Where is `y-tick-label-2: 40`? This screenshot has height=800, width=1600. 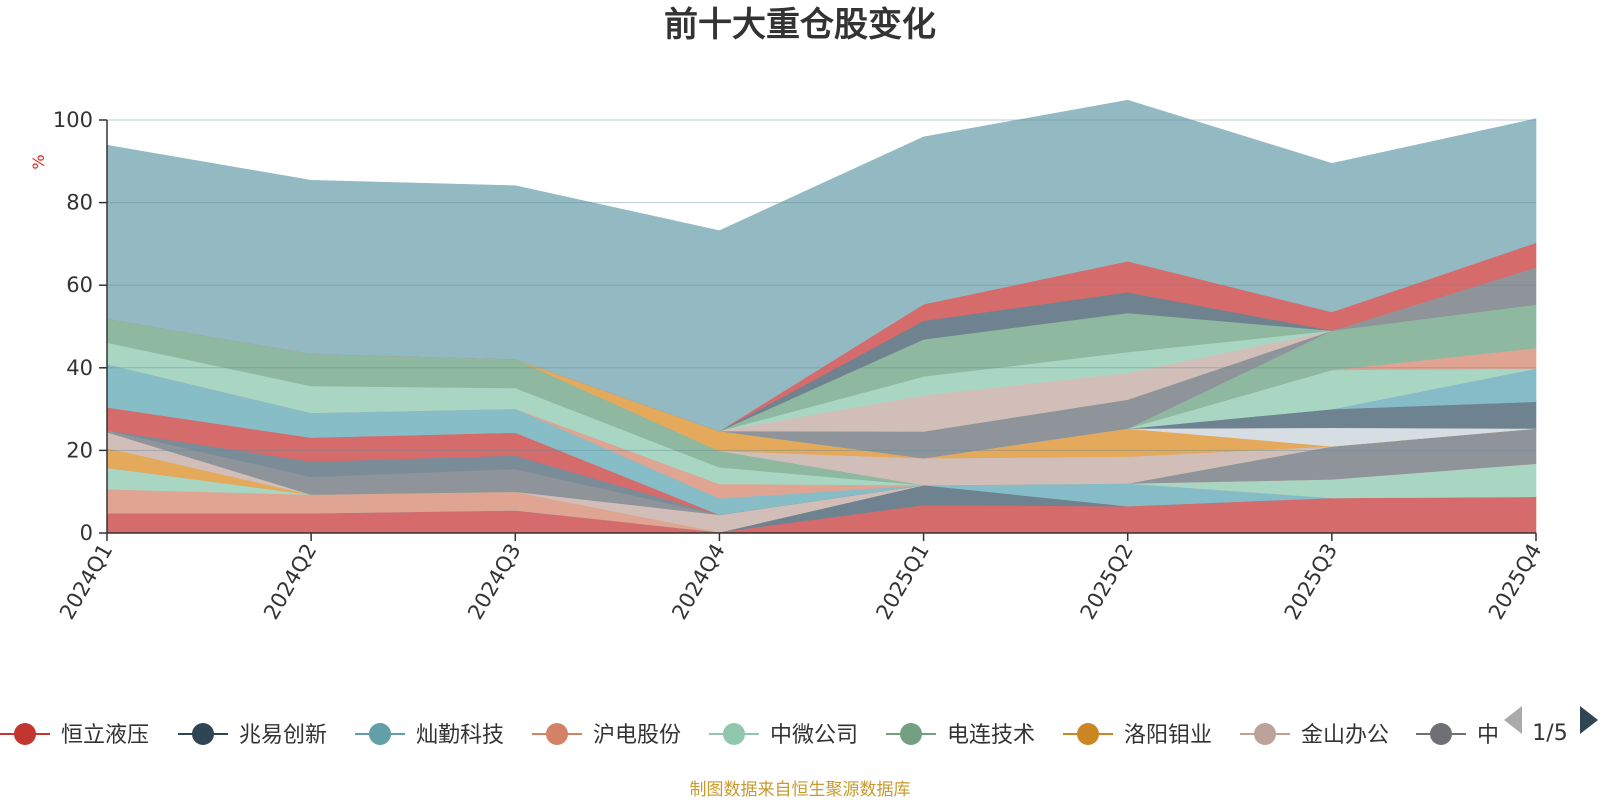 y-tick-label-2: 40 is located at coordinates (79, 368).